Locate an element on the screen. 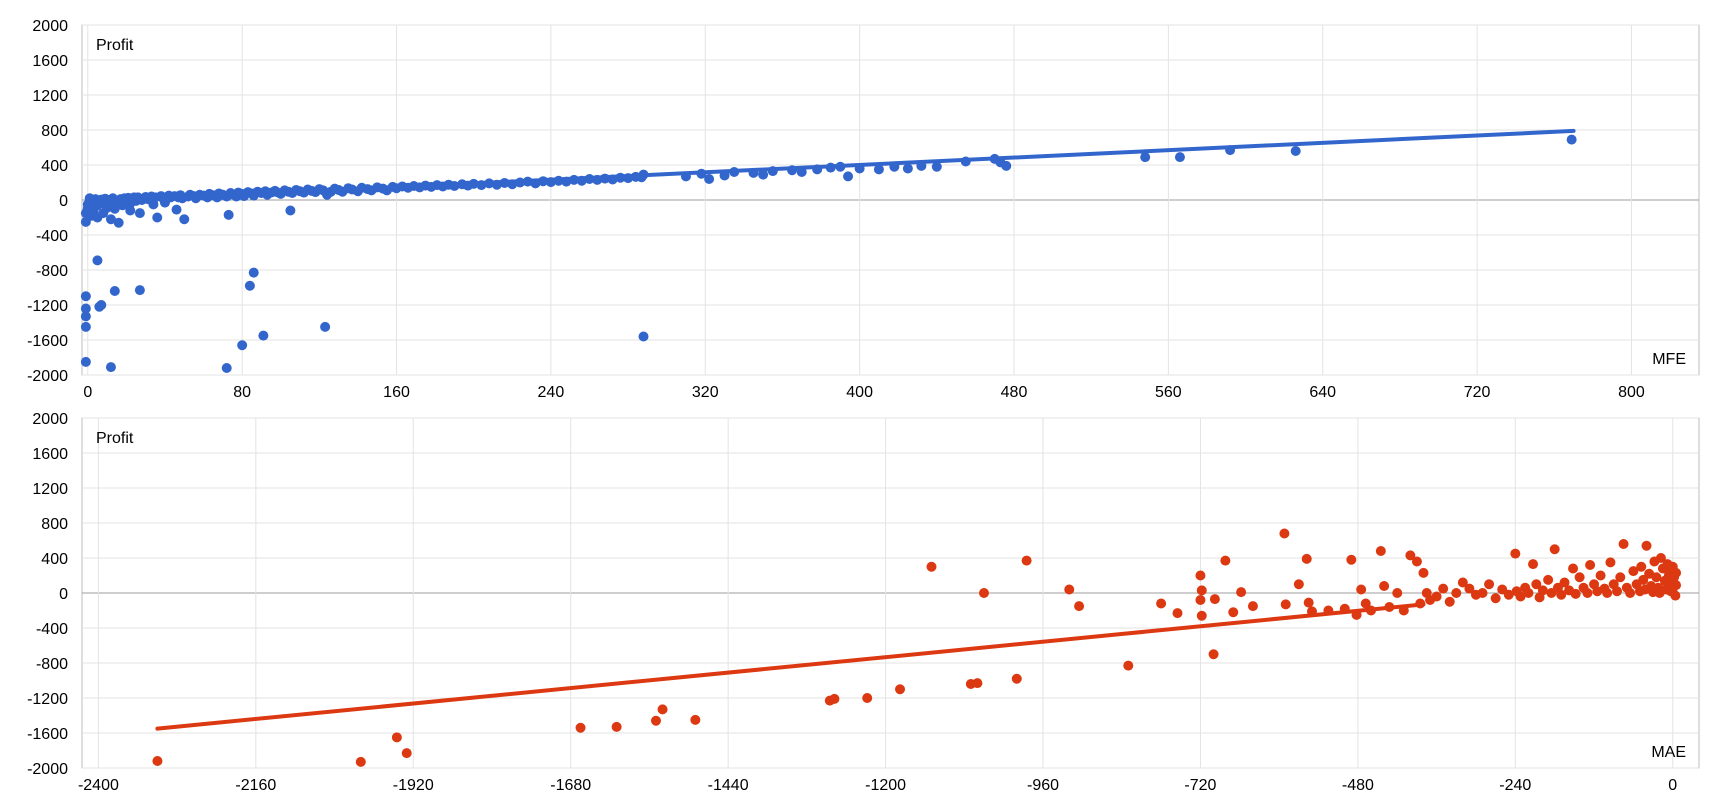 This screenshot has width=1720, height=800. mae-y-tick-label: 400 is located at coordinates (54, 559).